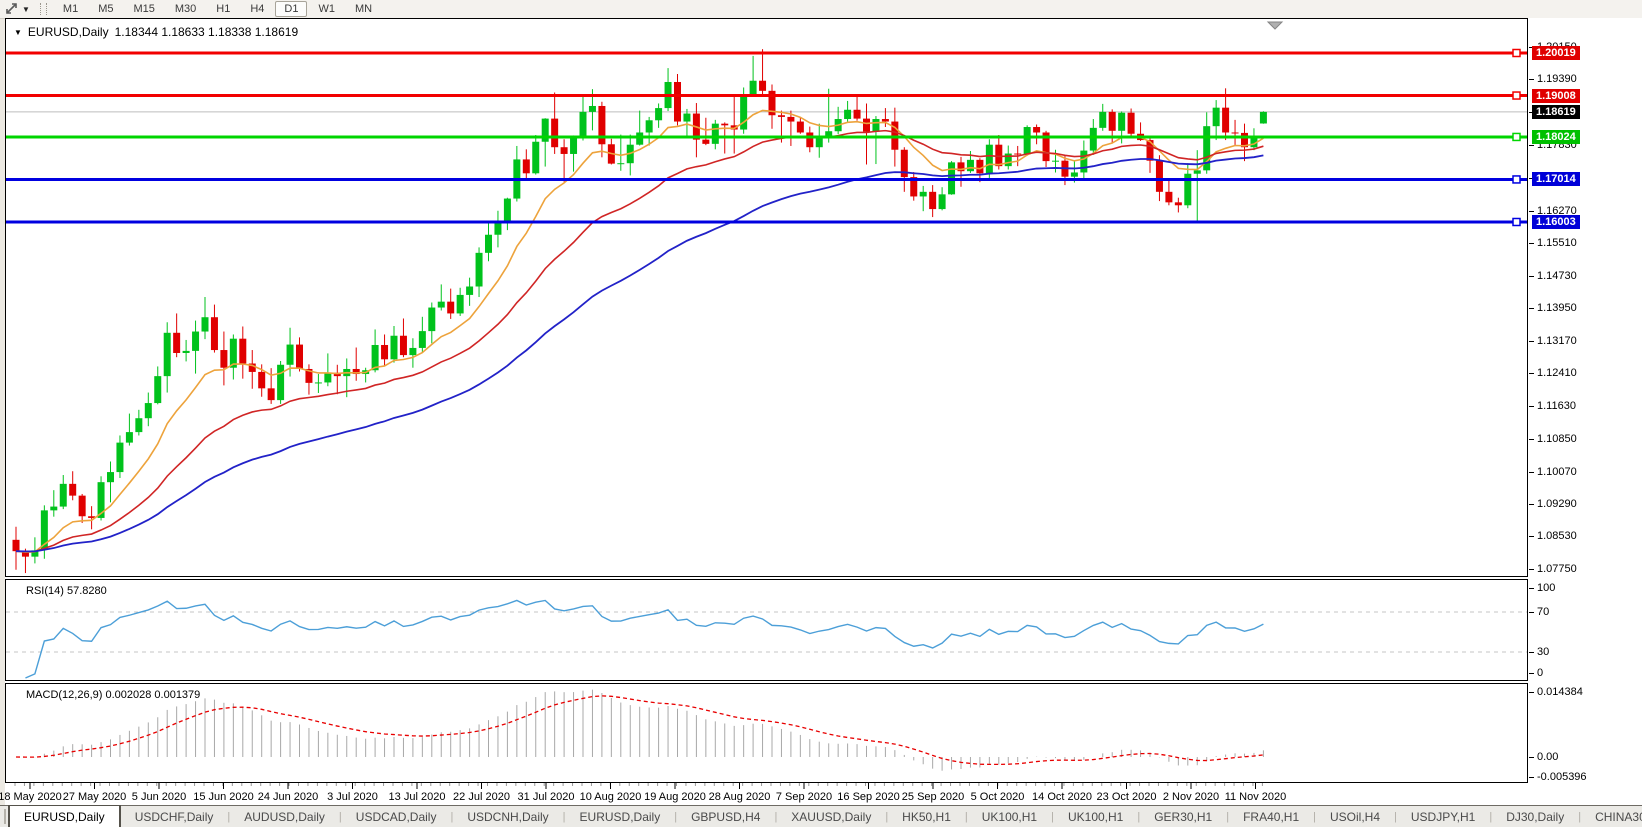  I want to click on period-button-m1: M1, so click(70, 9).